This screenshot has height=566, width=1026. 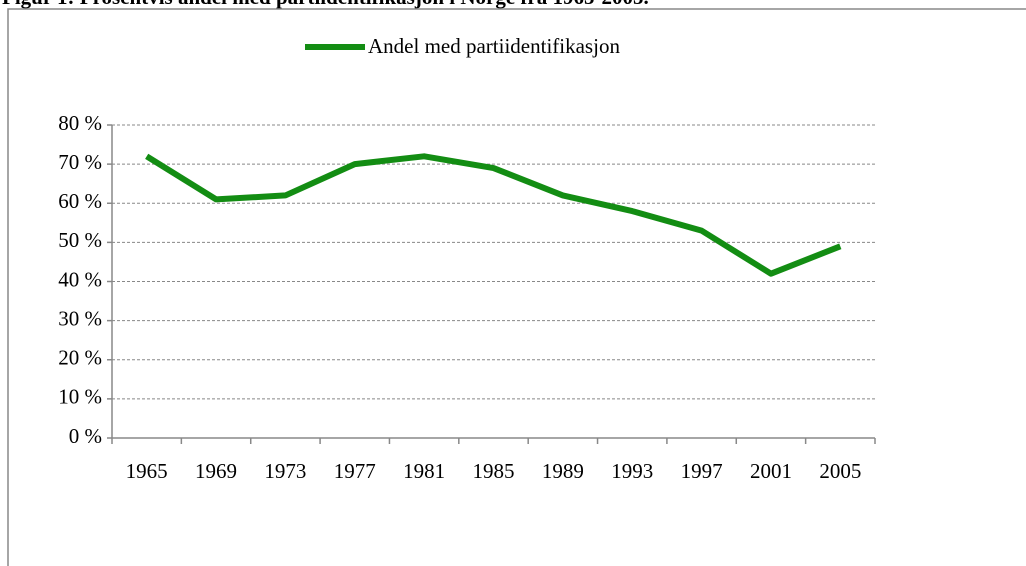 I want to click on x-tick-label: 1973, so click(x=285, y=471).